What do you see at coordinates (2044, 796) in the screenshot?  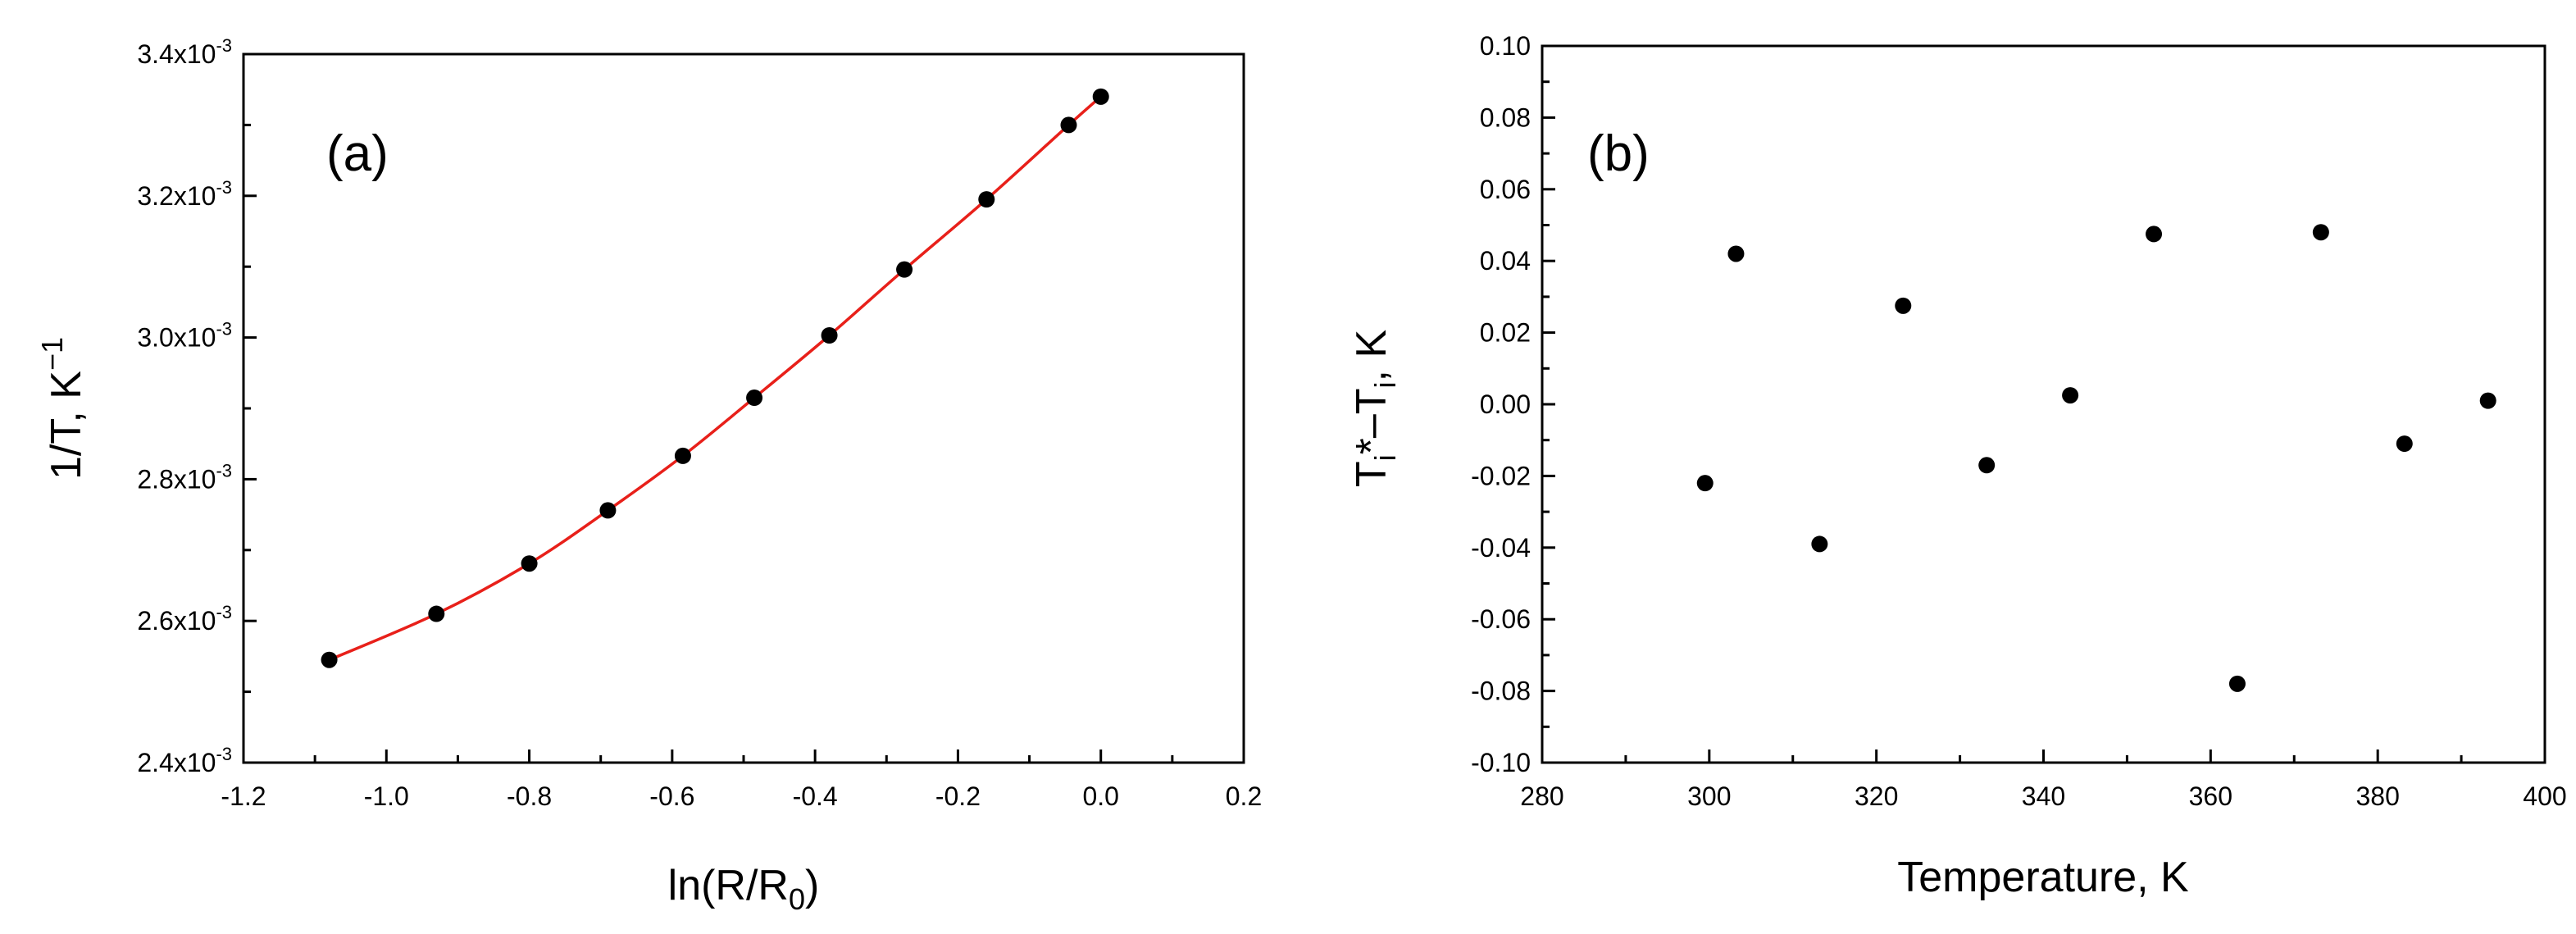 I see `x-tick-label-b: 340` at bounding box center [2044, 796].